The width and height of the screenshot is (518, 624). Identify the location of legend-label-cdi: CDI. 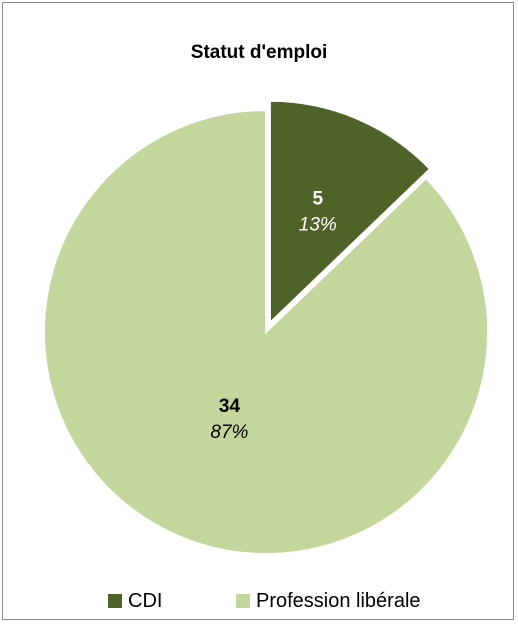
(145, 600).